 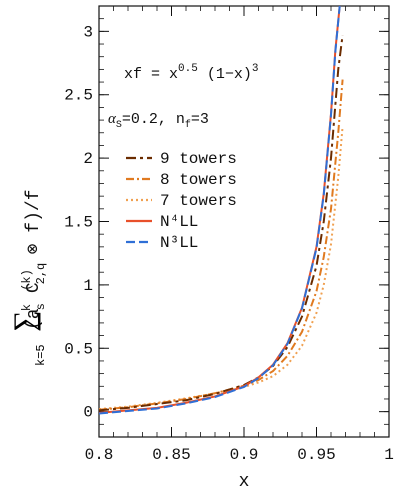 I want to click on svg-text: (ask C2,q(k) ⊗ f)/f, so click(x=34, y=260).